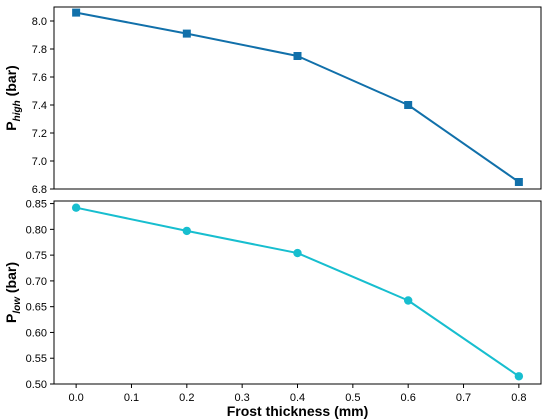  I want to click on top-y-axis-label: Phigh (bar), so click(13, 97).